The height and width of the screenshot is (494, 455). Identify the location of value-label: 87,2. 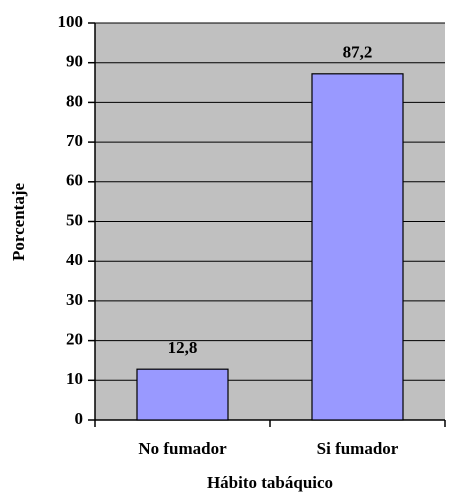
(358, 52).